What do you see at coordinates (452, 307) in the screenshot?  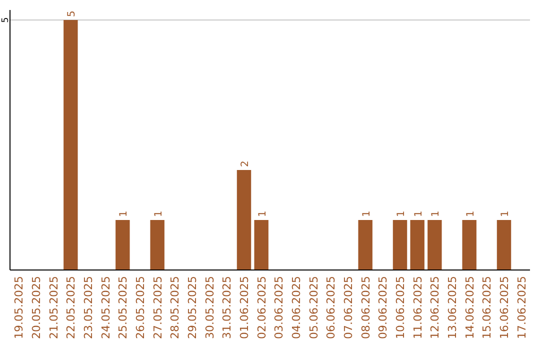 I see `x-tick-label: 13.06.2025` at bounding box center [452, 307].